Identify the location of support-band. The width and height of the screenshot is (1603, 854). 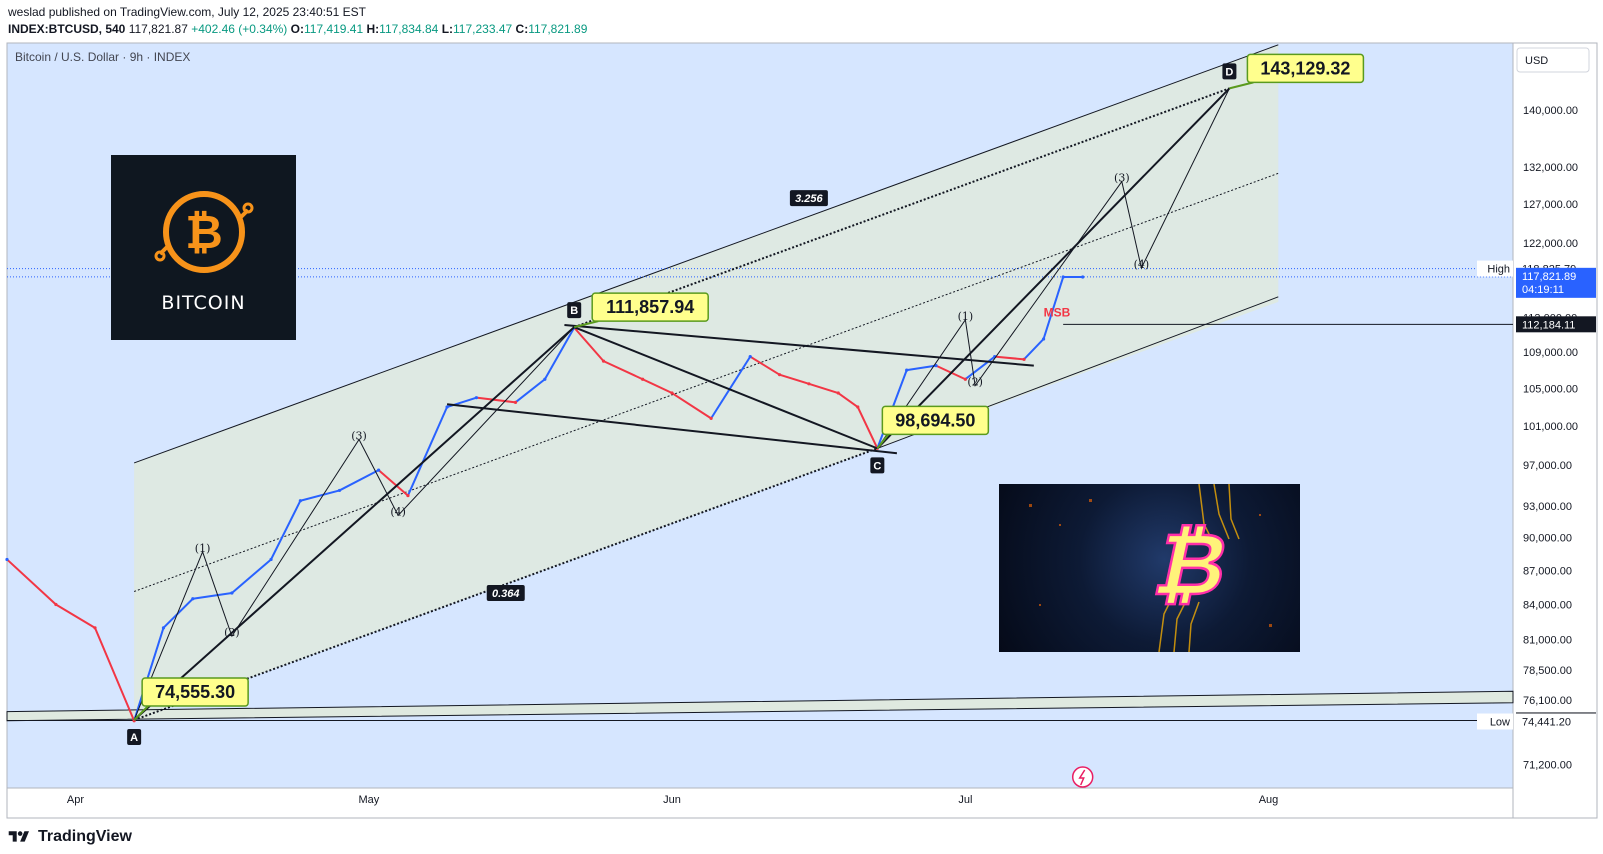
(760, 706).